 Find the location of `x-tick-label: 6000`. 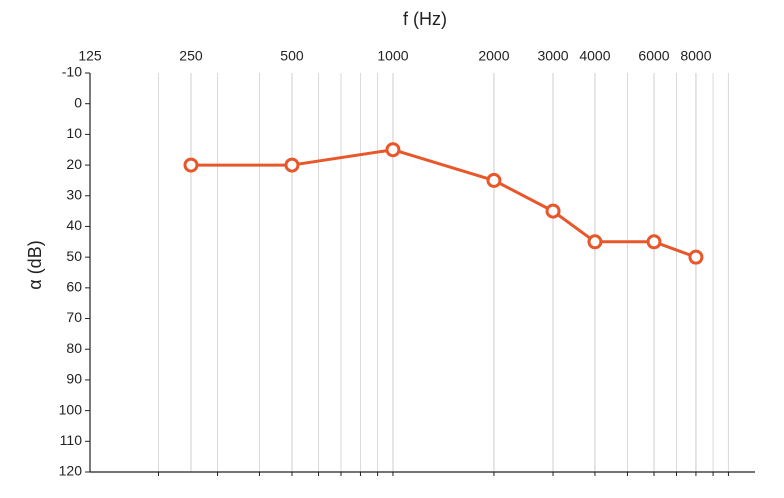

x-tick-label: 6000 is located at coordinates (653, 56).